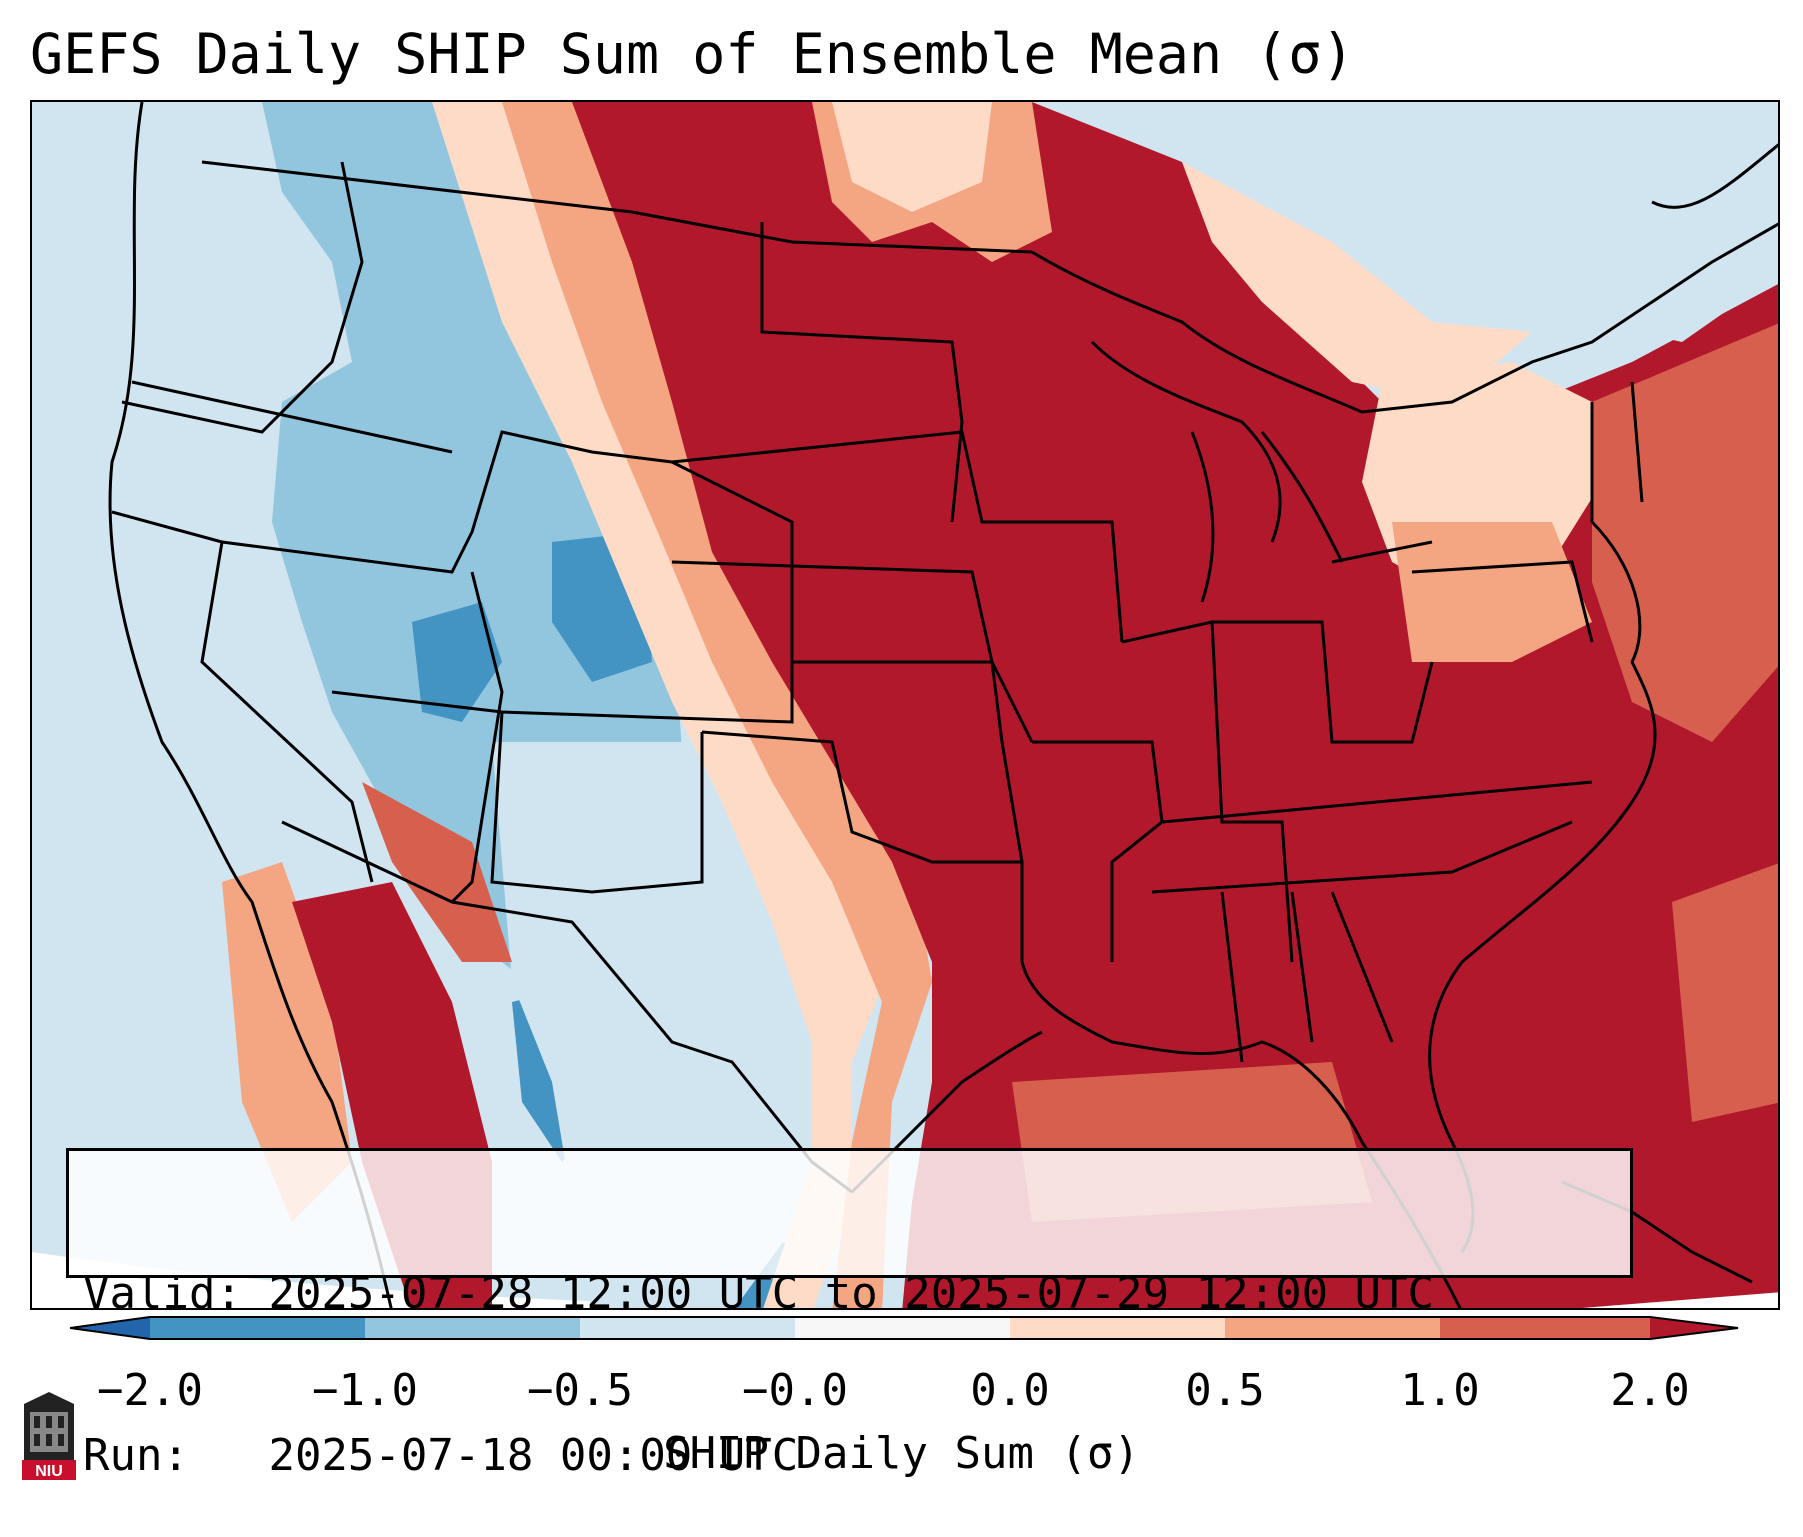 Image resolution: width=1803 pixels, height=1537 pixels. What do you see at coordinates (1377, 802) in the screenshot?
I see `tennessee-north` at bounding box center [1377, 802].